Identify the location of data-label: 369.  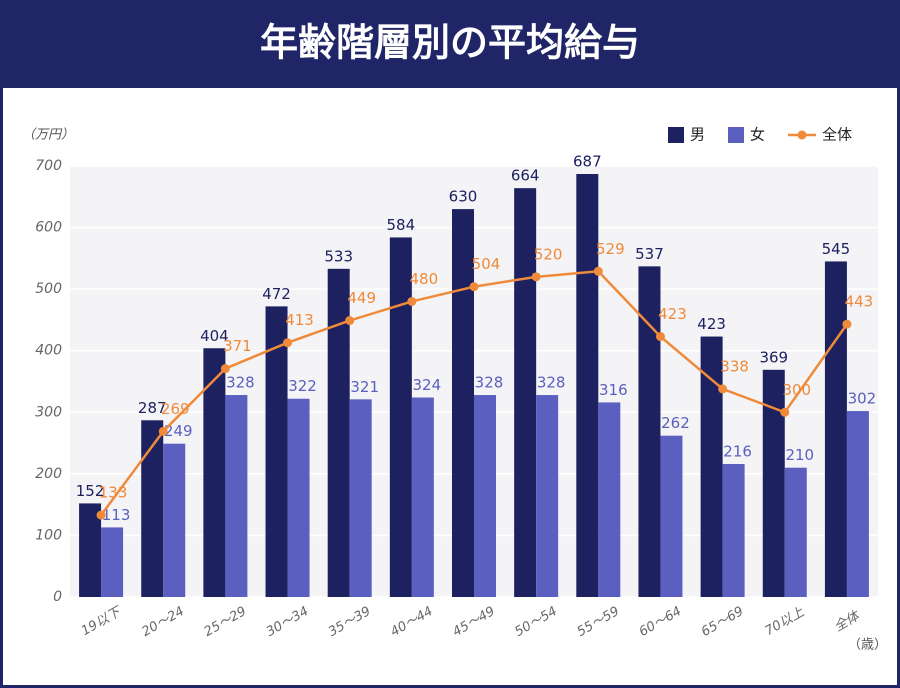
(773, 357).